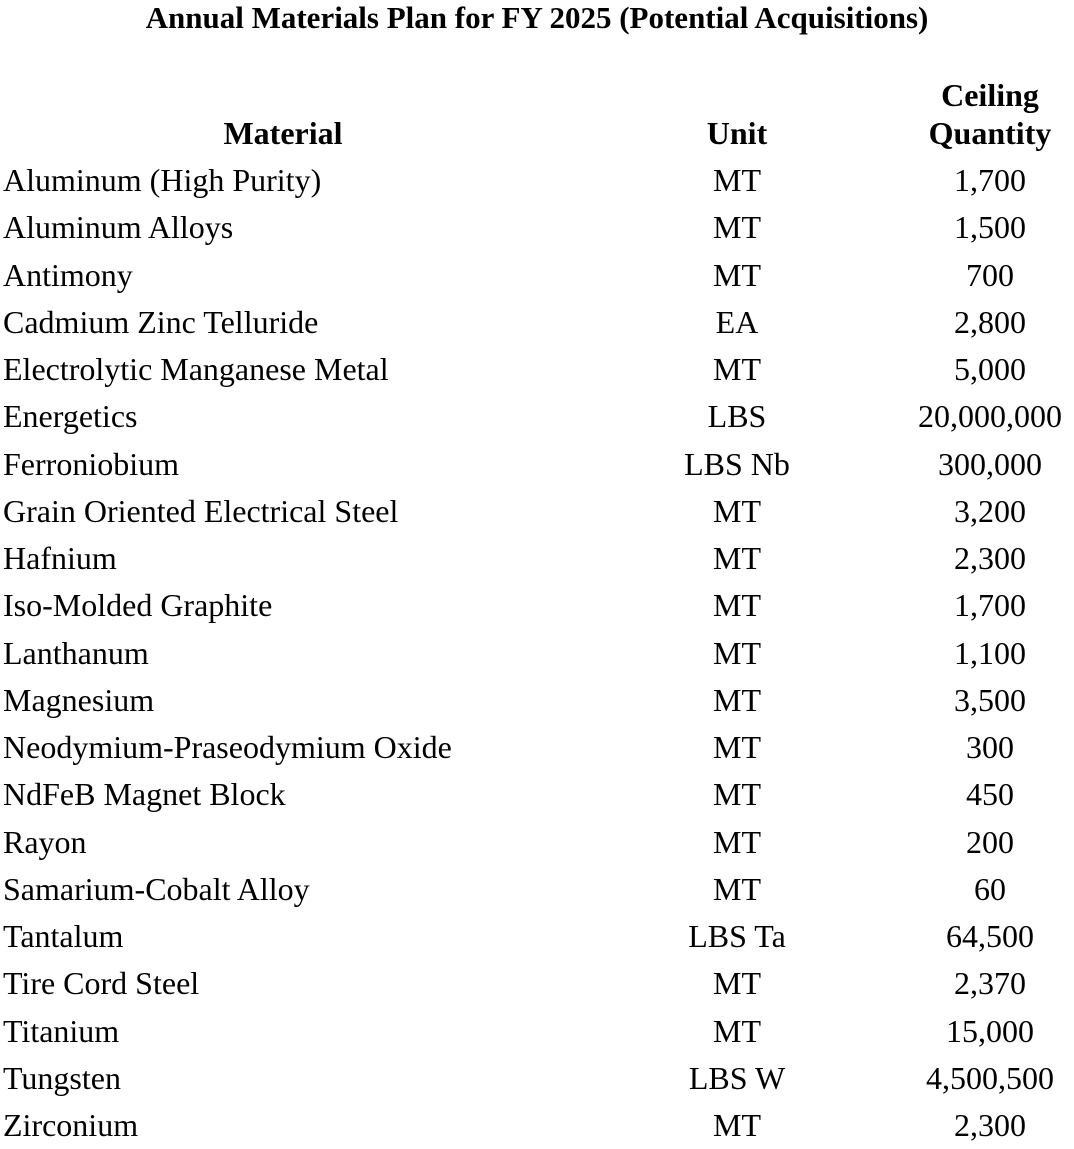 The width and height of the screenshot is (1074, 1149). Describe the element at coordinates (990, 1030) in the screenshot. I see `quantity-cell: 15,000` at that location.